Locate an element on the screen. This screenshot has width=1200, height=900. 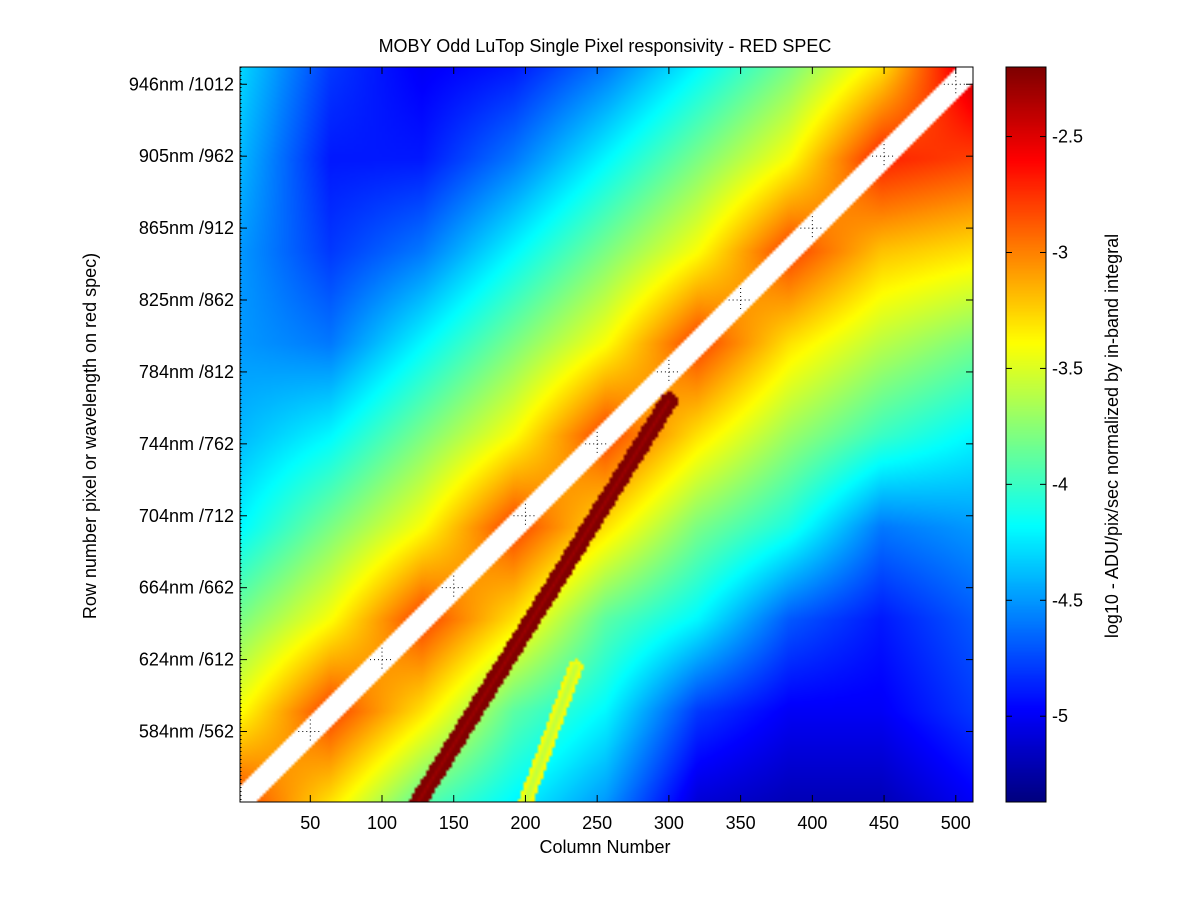
colorbar-tick-label: -2.5 is located at coordinates (1067, 137).